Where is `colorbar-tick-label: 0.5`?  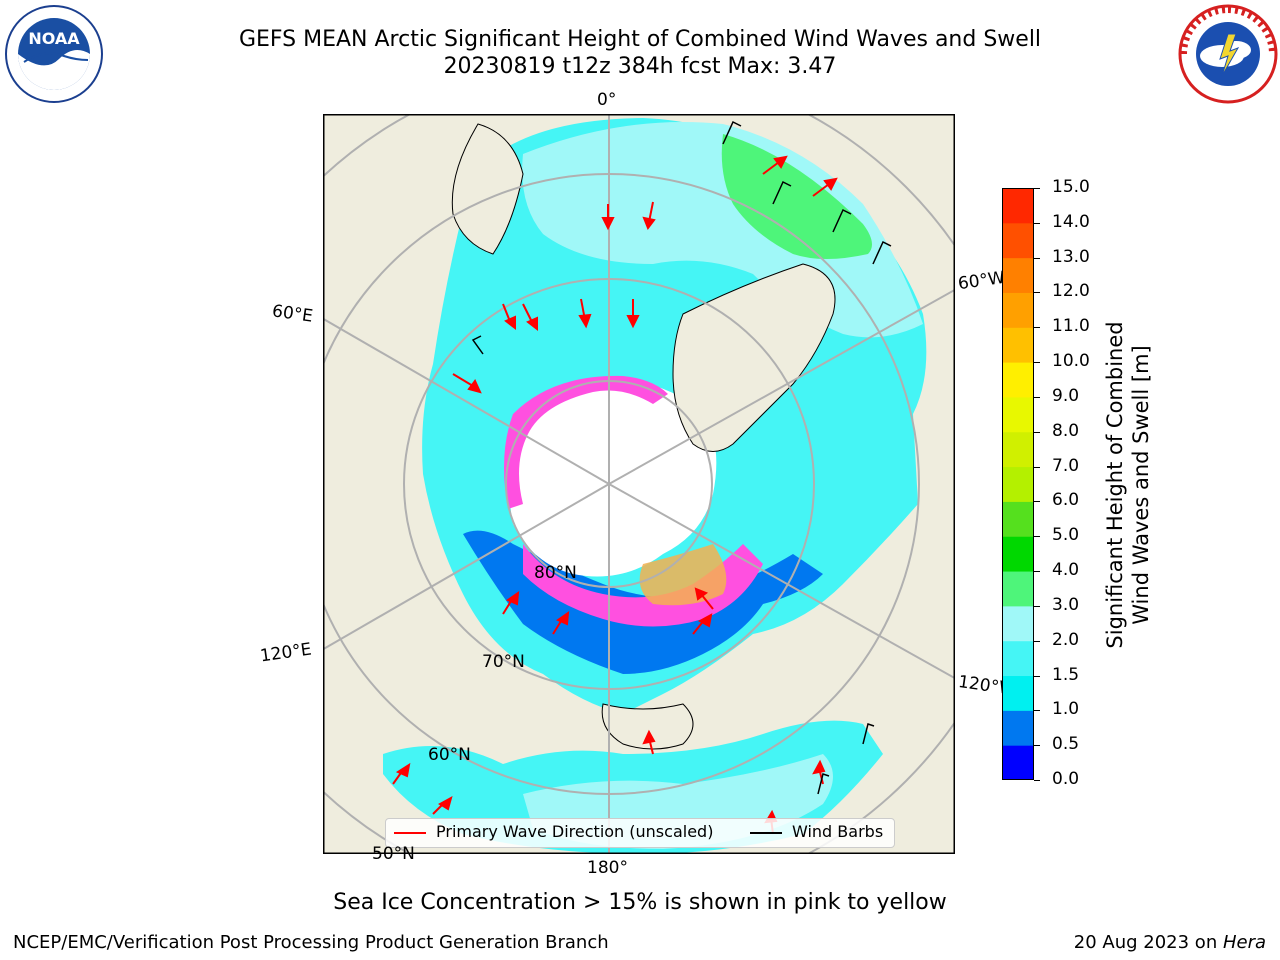
colorbar-tick-label: 0.5 is located at coordinates (1066, 744).